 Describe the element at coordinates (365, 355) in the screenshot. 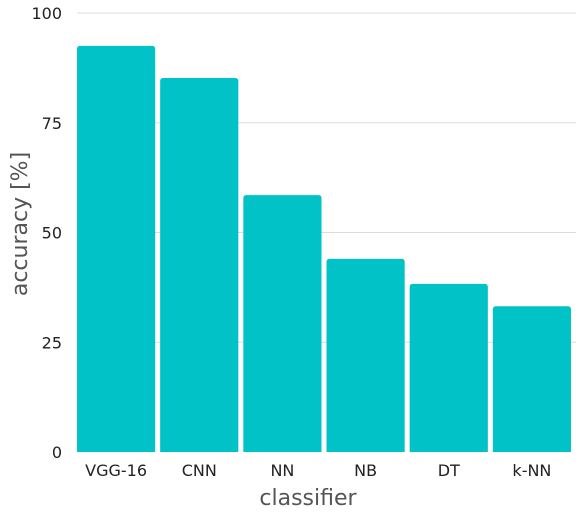

I see `bar-nb` at that location.